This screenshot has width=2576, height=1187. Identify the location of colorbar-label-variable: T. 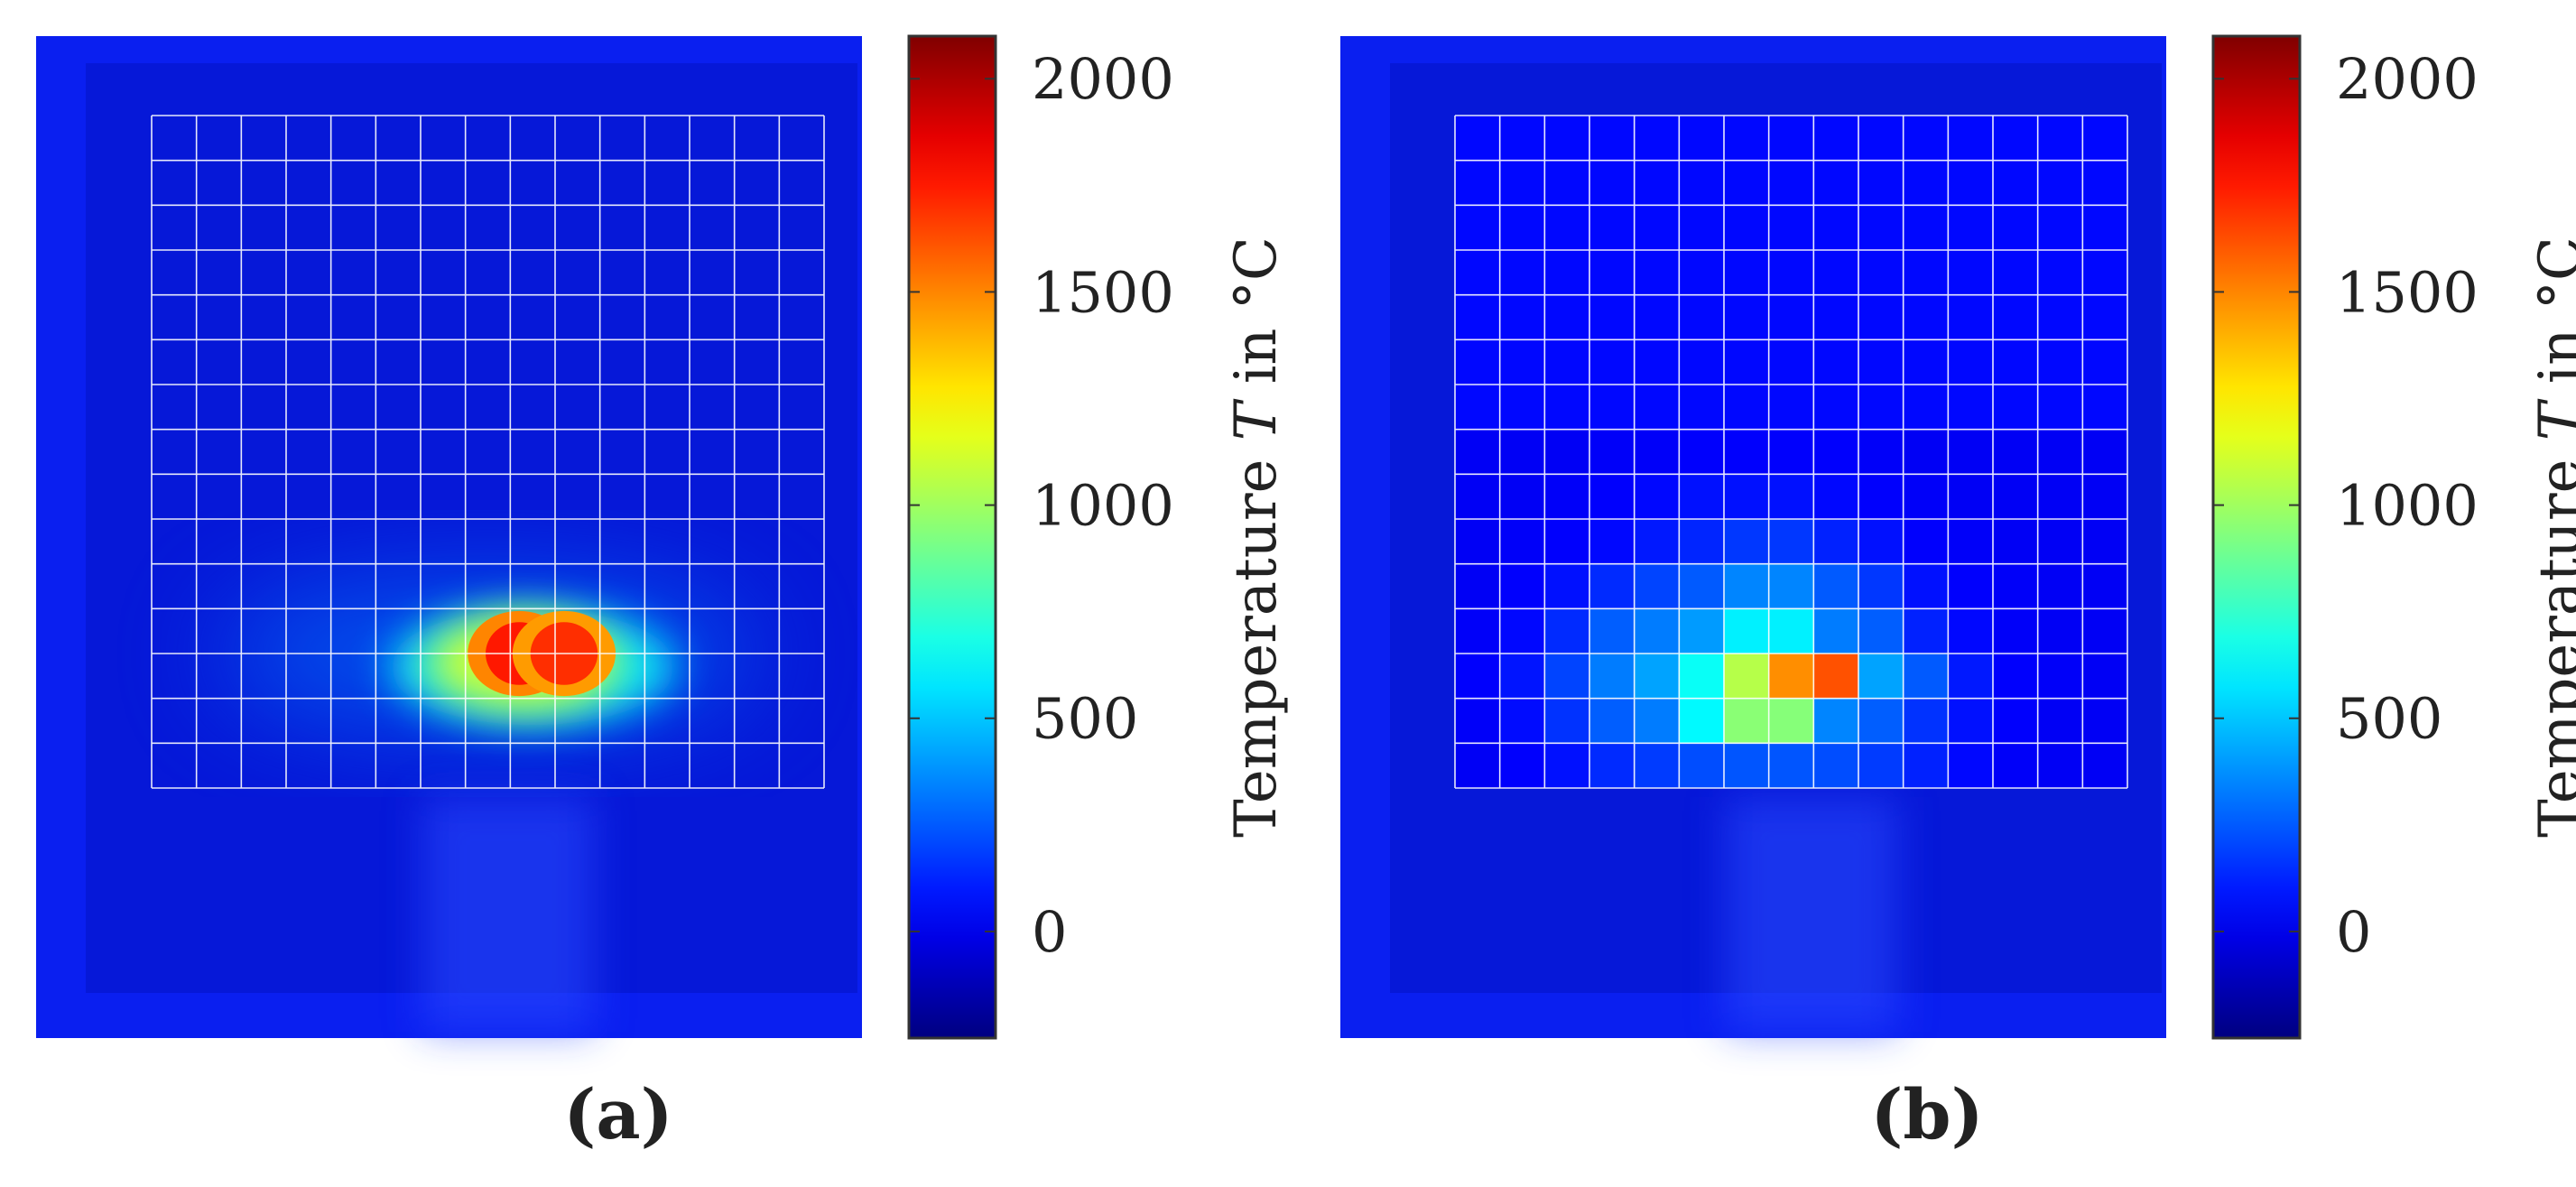
(2551, 419).